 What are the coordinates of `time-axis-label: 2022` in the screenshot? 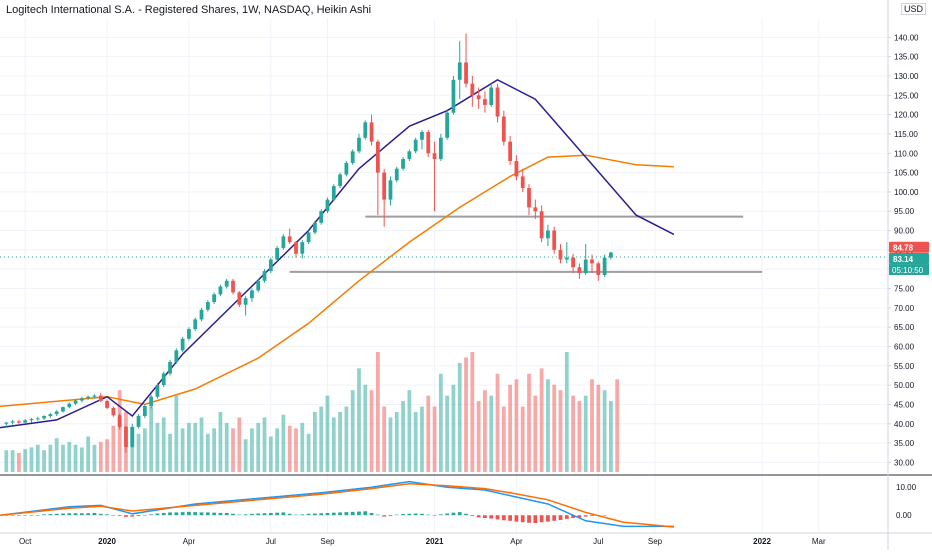 It's located at (762, 541).